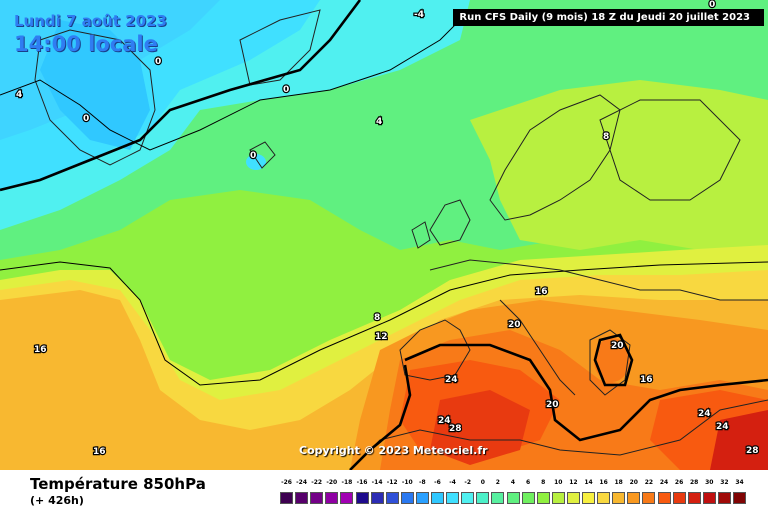 This screenshot has height=512, width=768. What do you see at coordinates (480, 427) in the screenshot?
I see `field-28c` at bounding box center [480, 427].